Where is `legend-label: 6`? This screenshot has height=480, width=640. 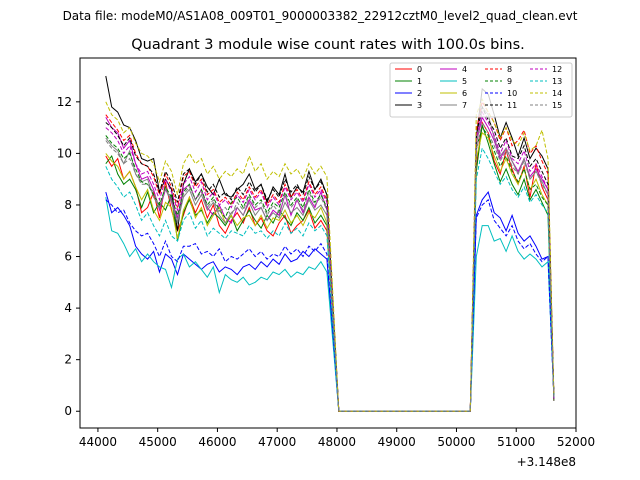
legend-label: 6 is located at coordinates (464, 93).